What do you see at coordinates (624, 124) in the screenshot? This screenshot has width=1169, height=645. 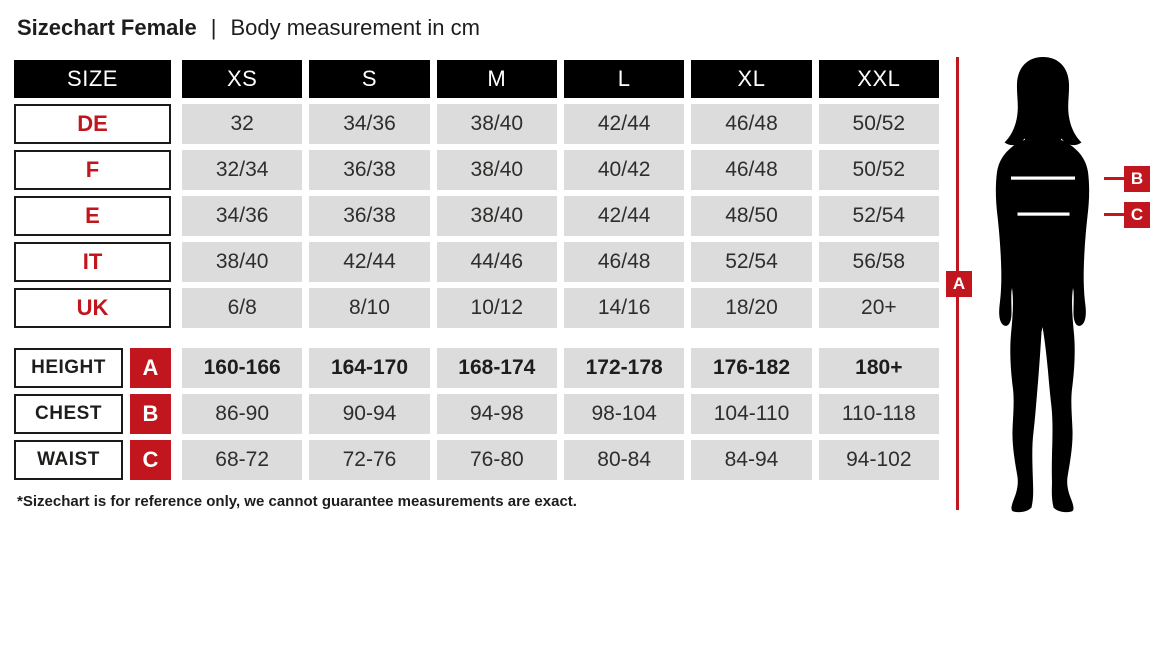 I see `cell-de-l: 42/44` at bounding box center [624, 124].